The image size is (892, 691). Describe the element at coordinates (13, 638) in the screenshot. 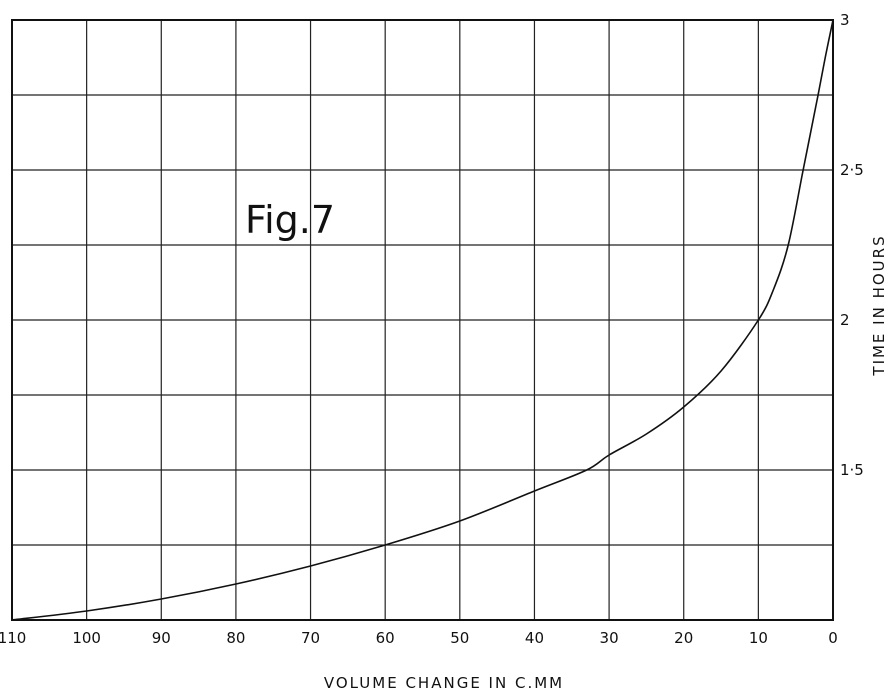

I see `x-tick-label: 110` at that location.